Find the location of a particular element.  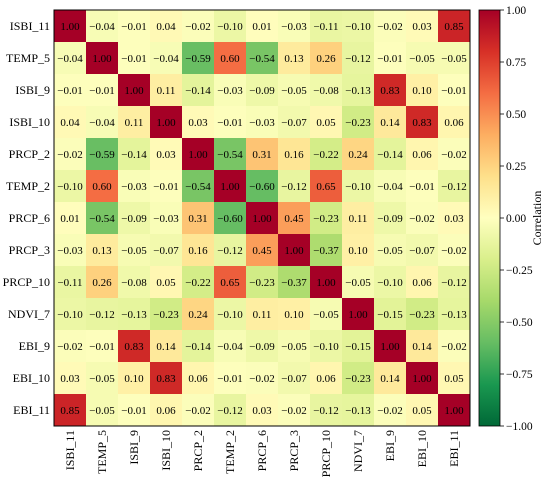

cell-label-temp-2-isbi-9: −0.03 is located at coordinates (134, 187).